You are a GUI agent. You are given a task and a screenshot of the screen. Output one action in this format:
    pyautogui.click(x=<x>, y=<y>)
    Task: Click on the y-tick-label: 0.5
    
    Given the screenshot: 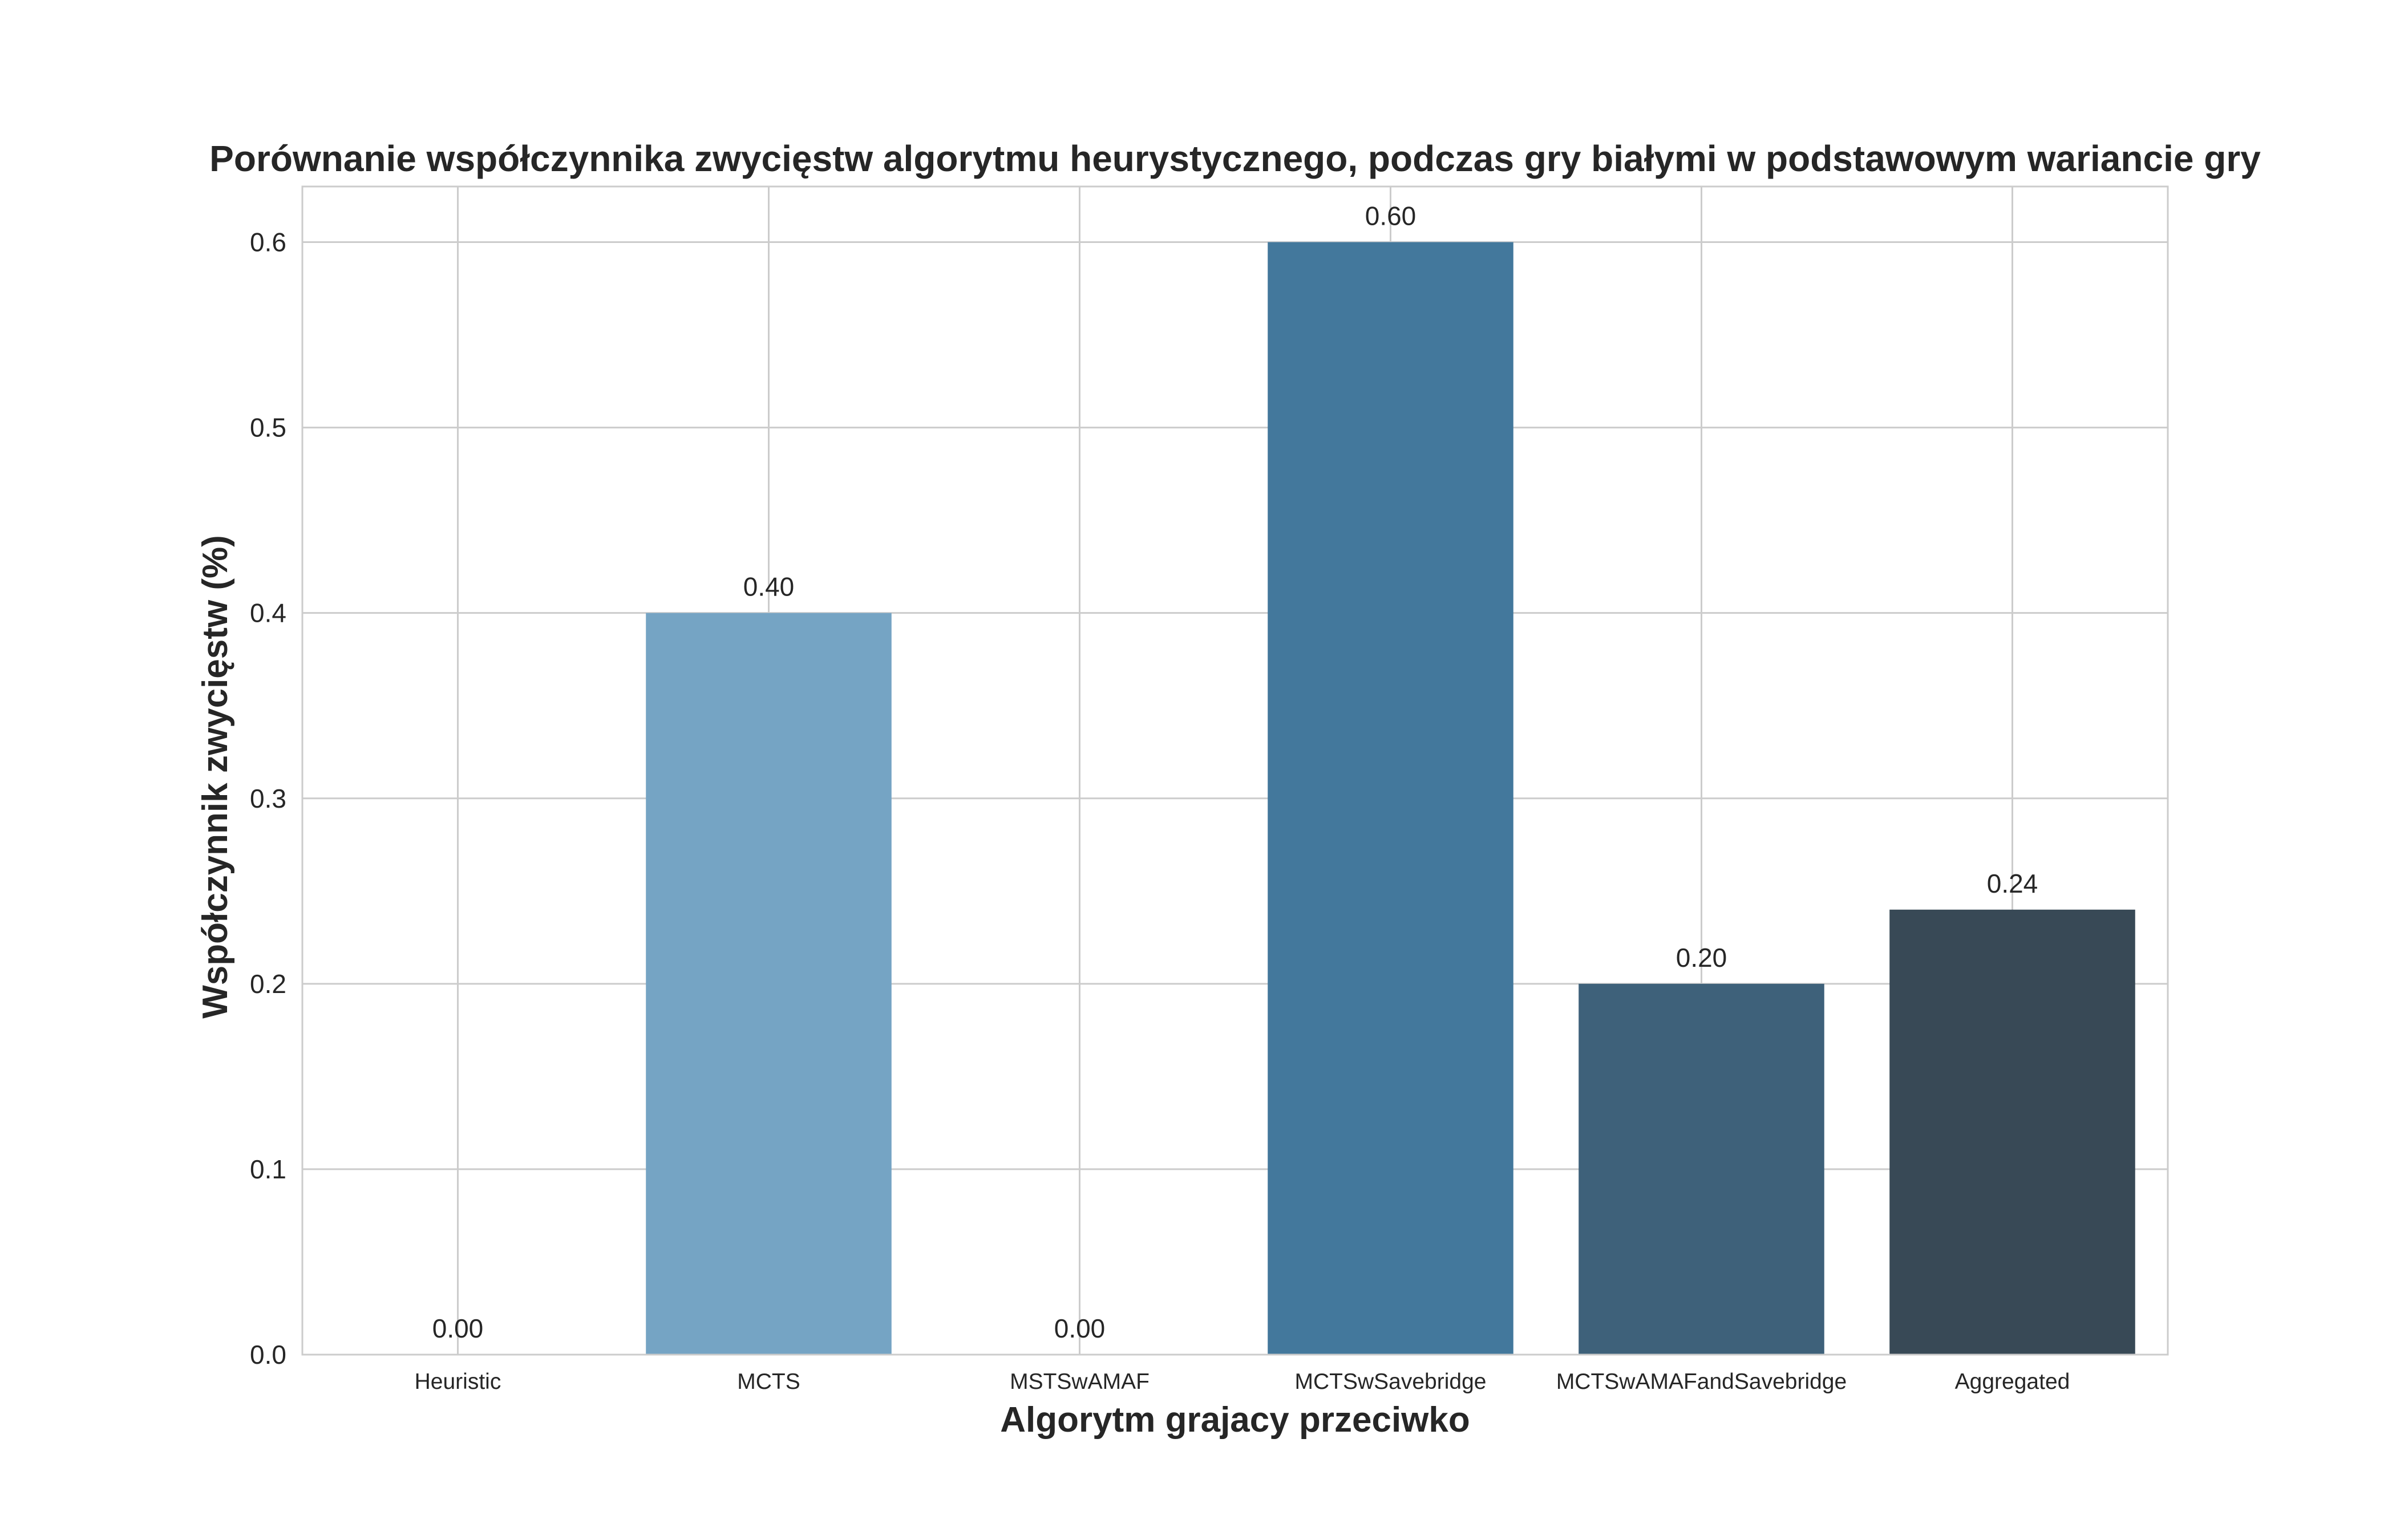 What is the action you would take?
    pyautogui.click(x=268, y=428)
    